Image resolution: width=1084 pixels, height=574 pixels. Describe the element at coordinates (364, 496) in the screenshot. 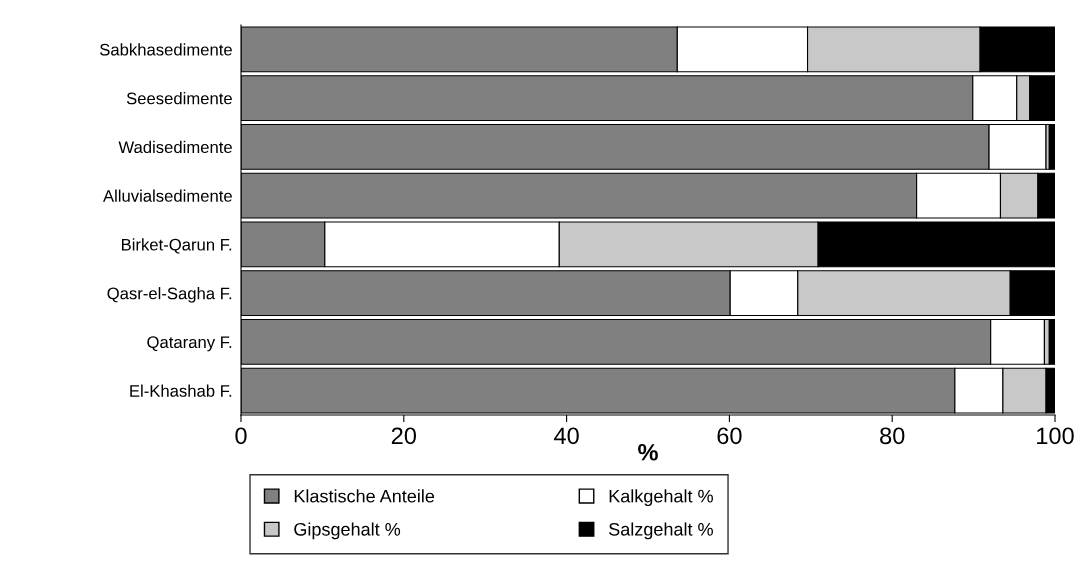

I see `legend-label: Klastische Anteile` at that location.